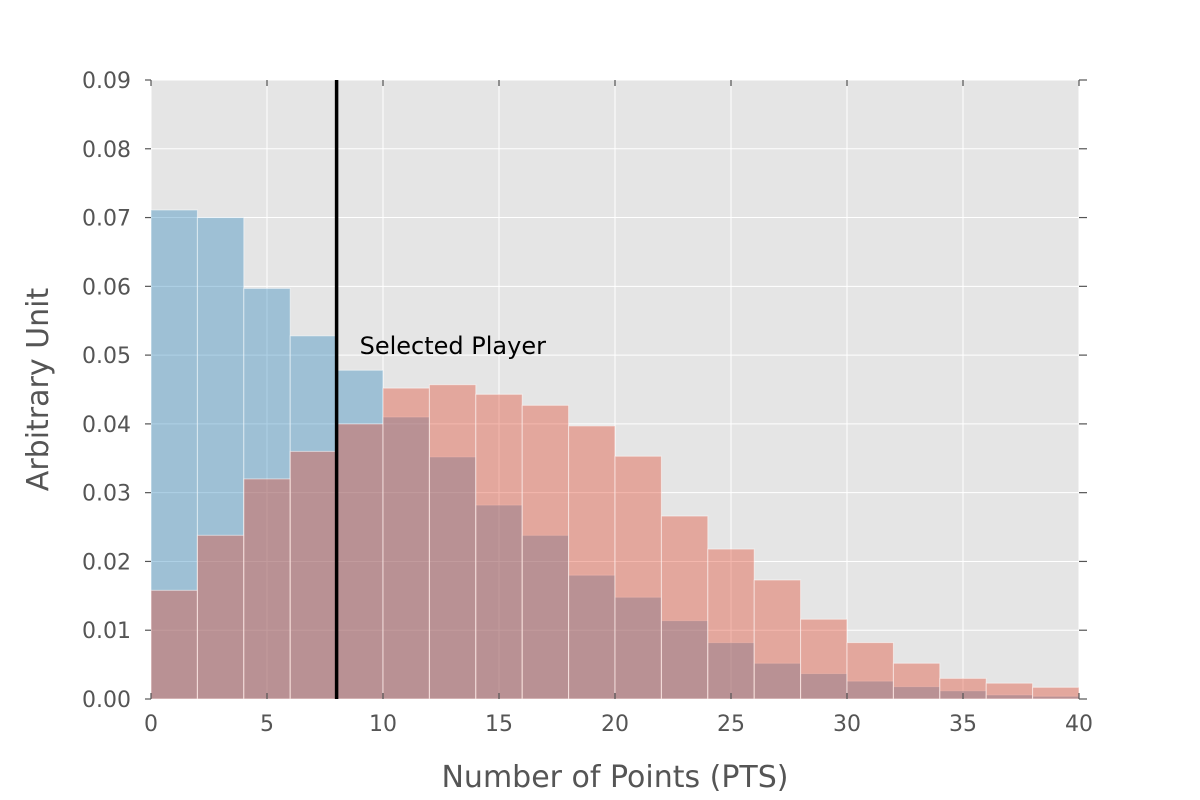  I want to click on y-tick-label: 0.07, so click(106, 219).